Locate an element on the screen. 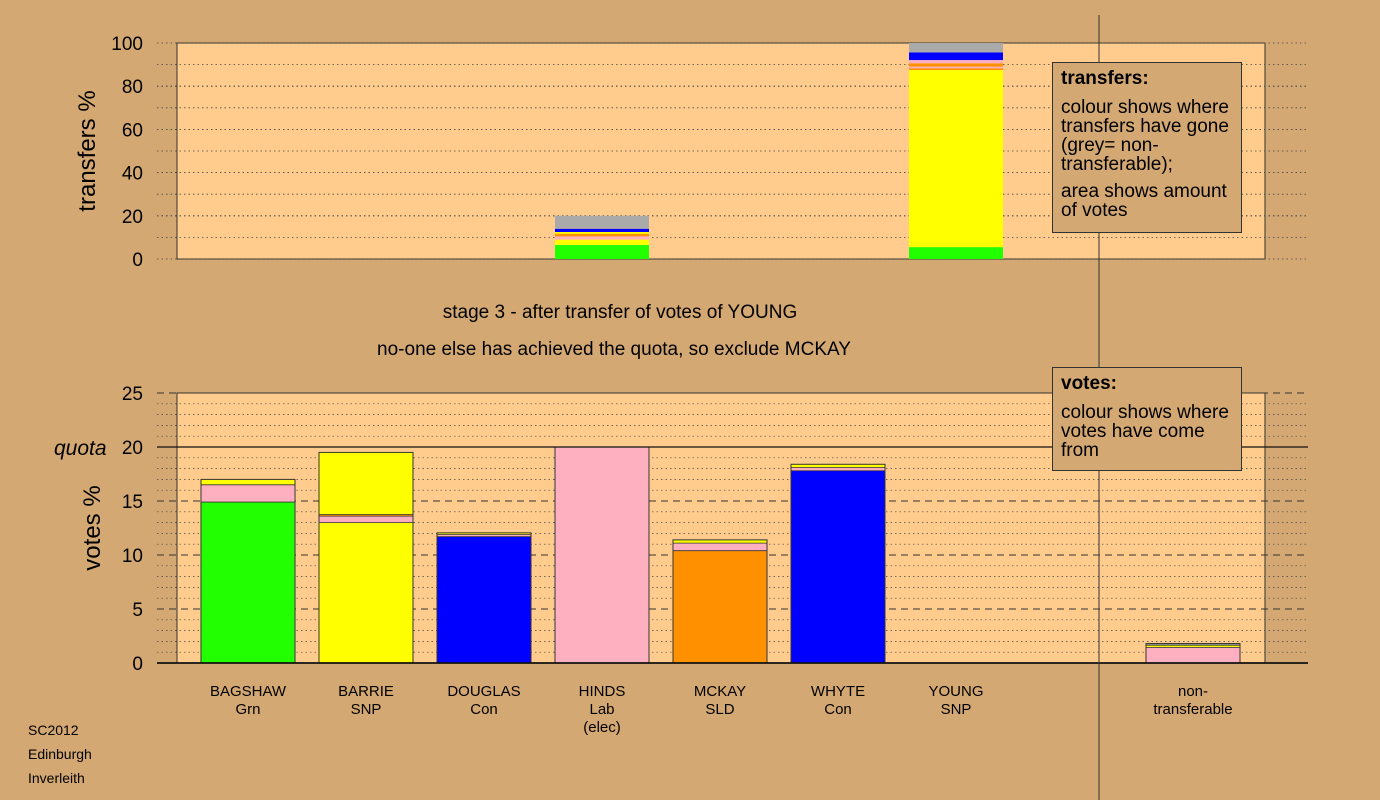  ward-label: Inverleith is located at coordinates (56, 778).